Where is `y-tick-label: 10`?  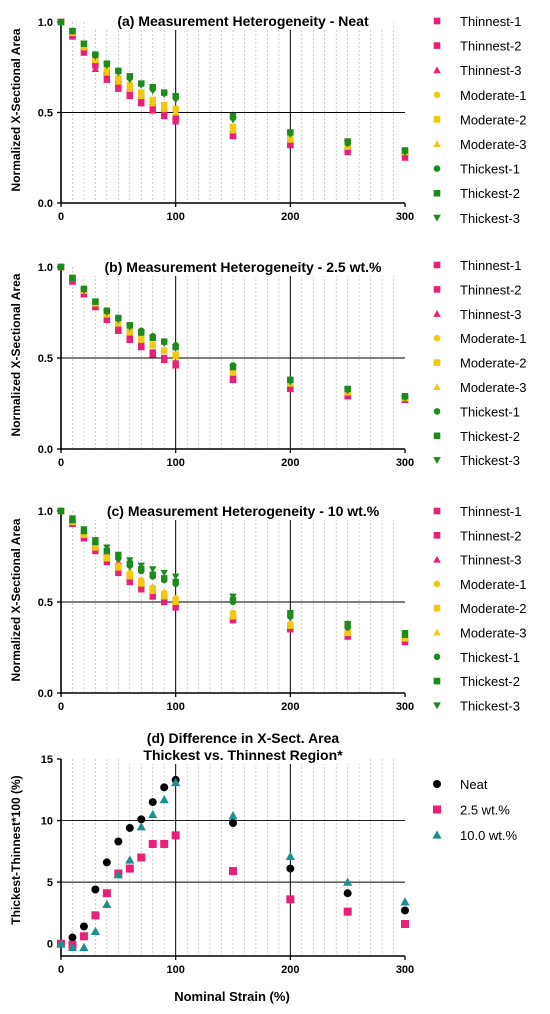
y-tick-label: 10 is located at coordinates (47, 822).